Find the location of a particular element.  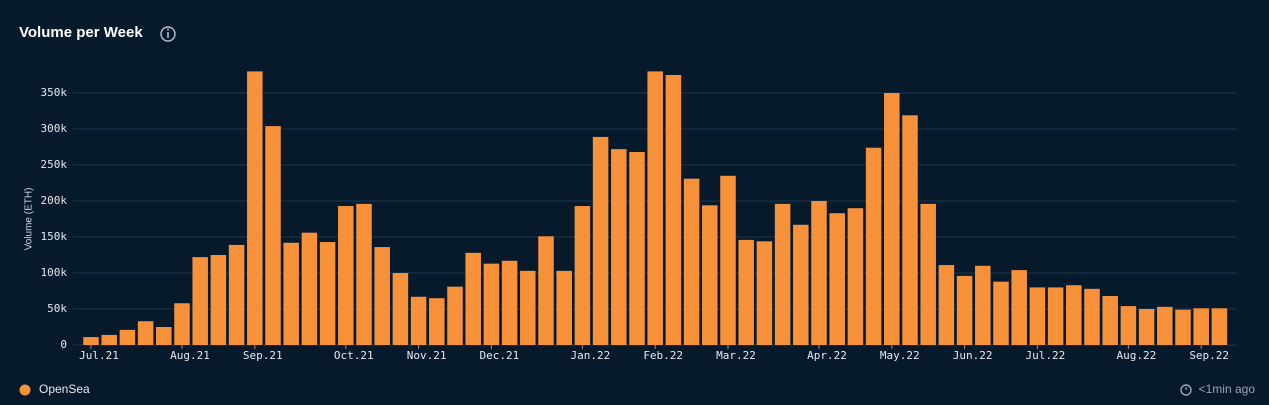

refresh-icon is located at coordinates (1186, 390).